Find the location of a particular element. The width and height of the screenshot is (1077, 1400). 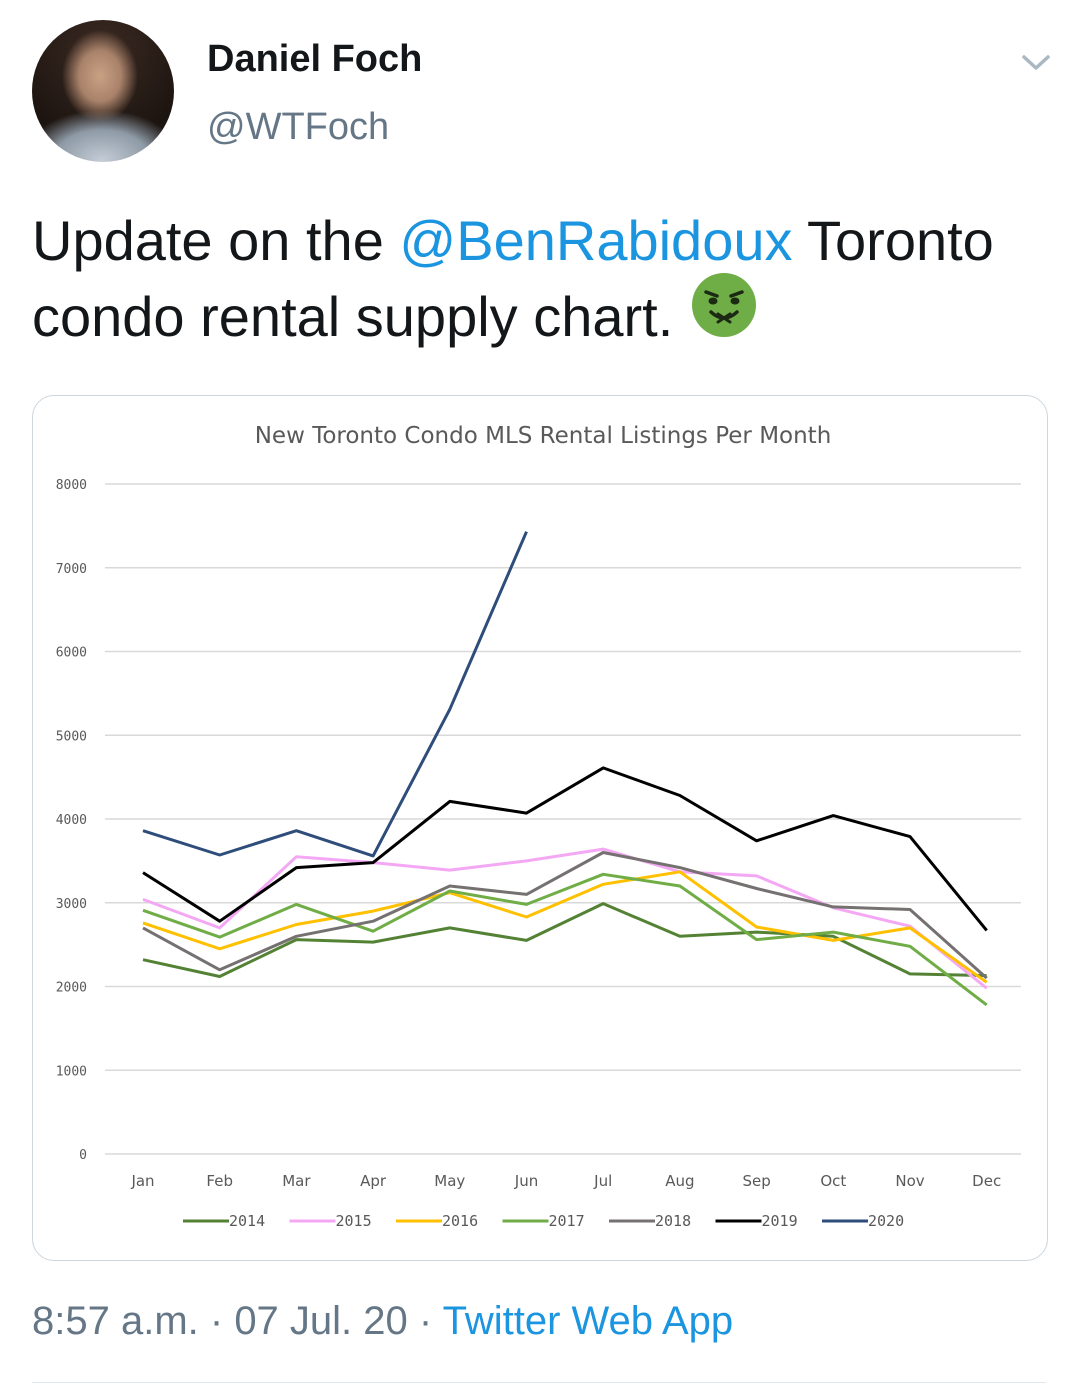

y-tick-label: 8000 is located at coordinates (71, 485).